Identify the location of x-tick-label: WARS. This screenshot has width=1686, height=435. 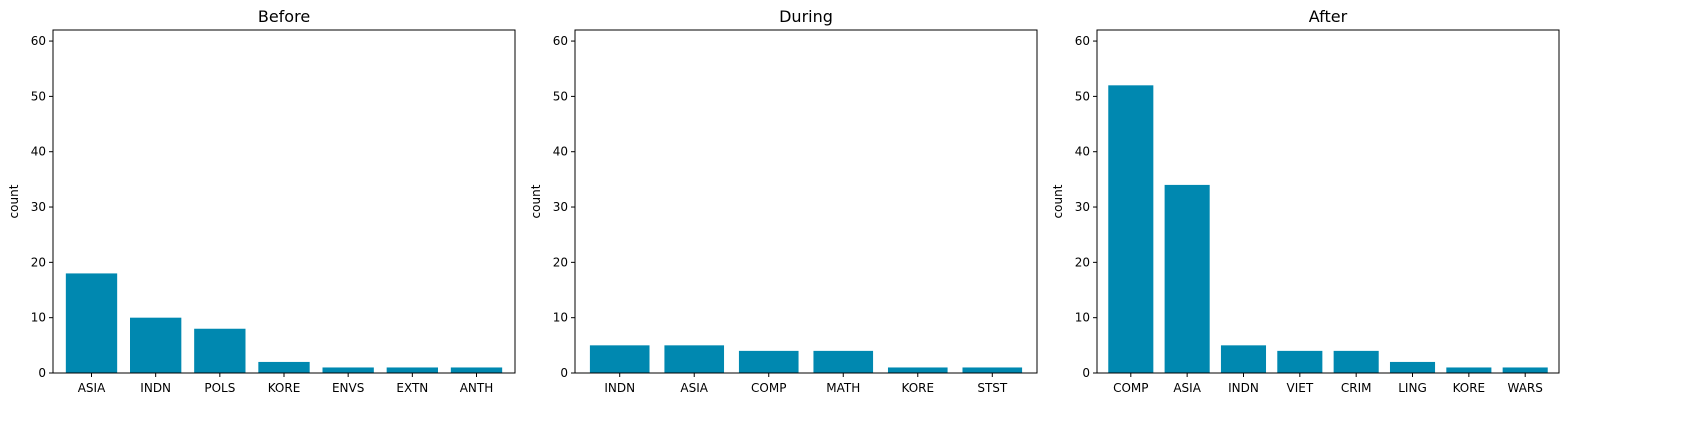
(1525, 388).